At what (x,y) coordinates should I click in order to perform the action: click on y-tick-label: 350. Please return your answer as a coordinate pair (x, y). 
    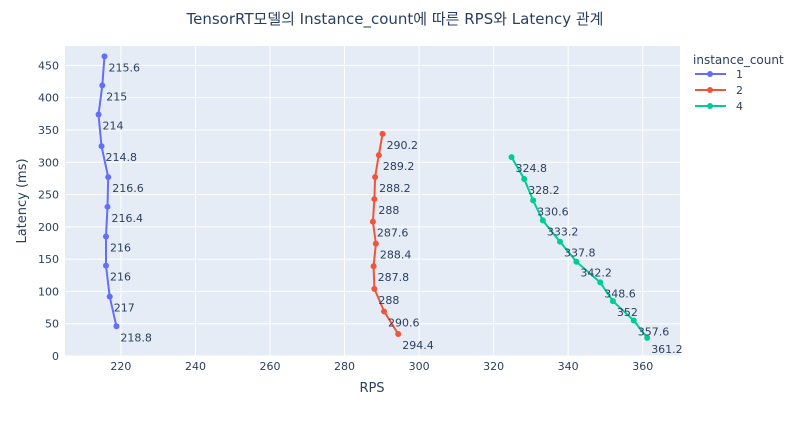
    Looking at the image, I should click on (48, 130).